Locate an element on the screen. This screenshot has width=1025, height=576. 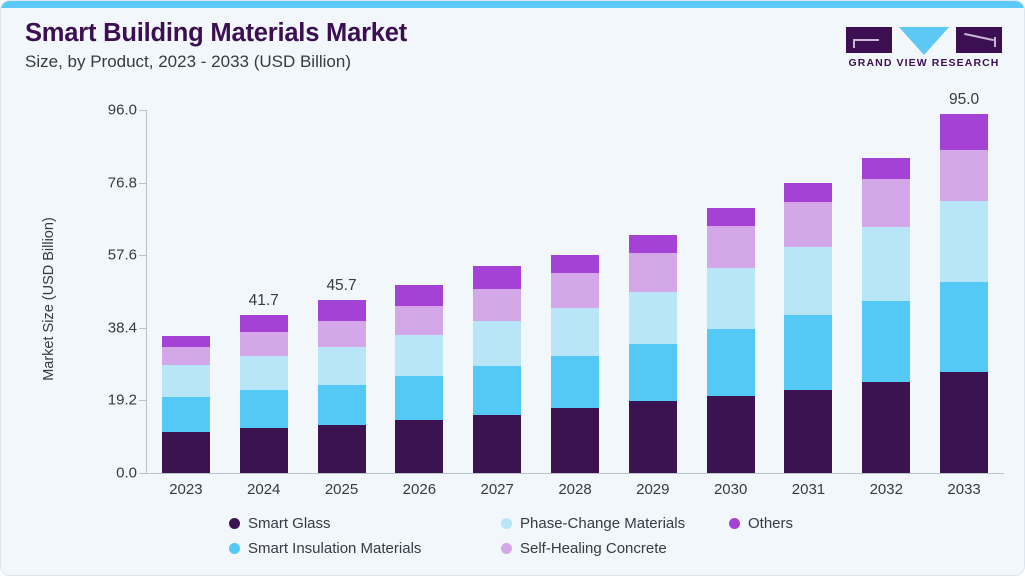
y-axis-tick-label: 19.2 is located at coordinates (122, 400).